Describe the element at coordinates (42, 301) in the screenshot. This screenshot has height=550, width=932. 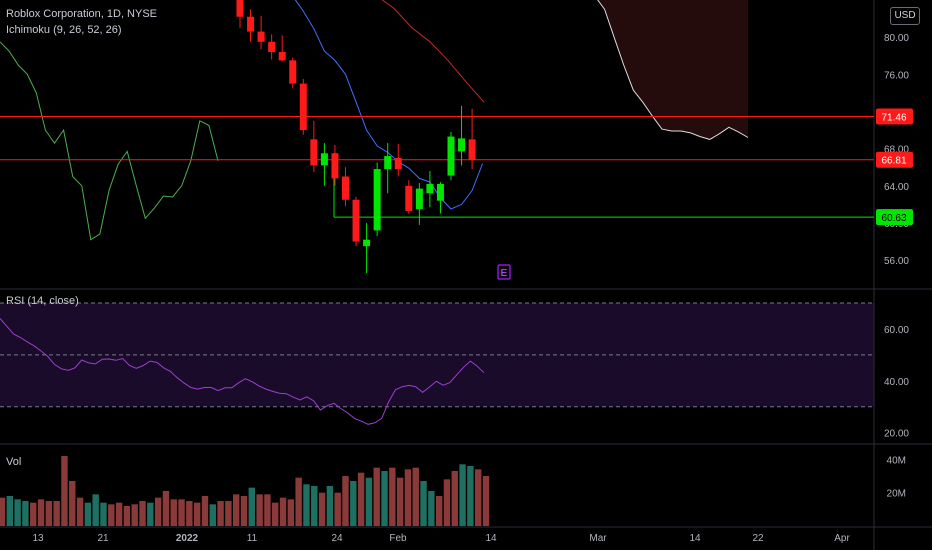
I see `rsi-legend: RSI (14, close)` at that location.